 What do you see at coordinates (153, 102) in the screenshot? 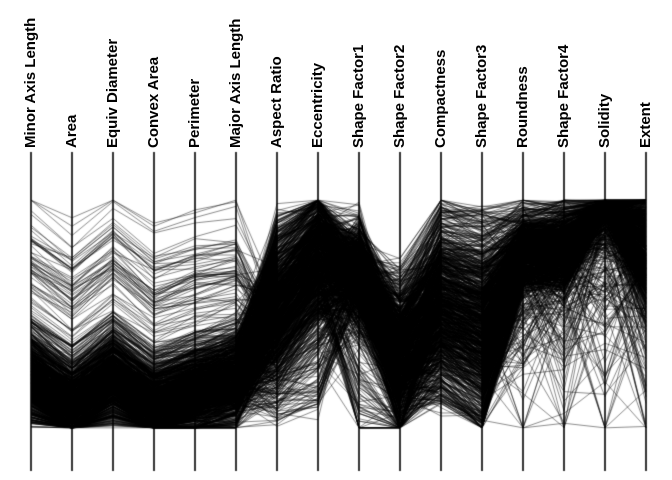
I see `axis-label-convex-area: Convex Area` at bounding box center [153, 102].